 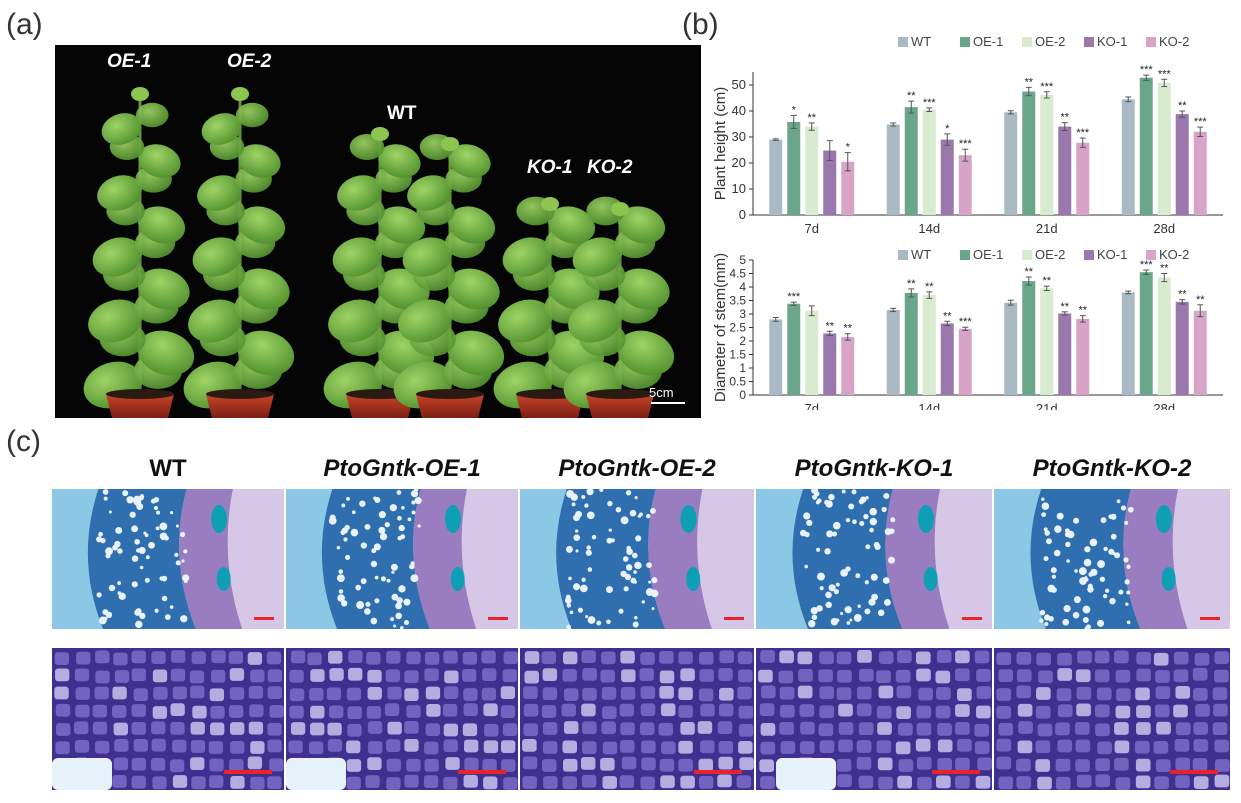 I want to click on y-tick-label: 1, so click(x=742, y=368).